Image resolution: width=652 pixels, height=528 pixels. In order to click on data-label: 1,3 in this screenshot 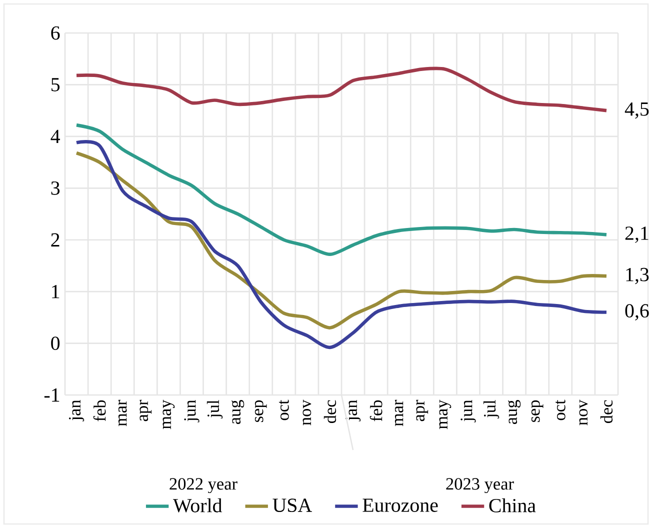, I will do `click(637, 276)`.